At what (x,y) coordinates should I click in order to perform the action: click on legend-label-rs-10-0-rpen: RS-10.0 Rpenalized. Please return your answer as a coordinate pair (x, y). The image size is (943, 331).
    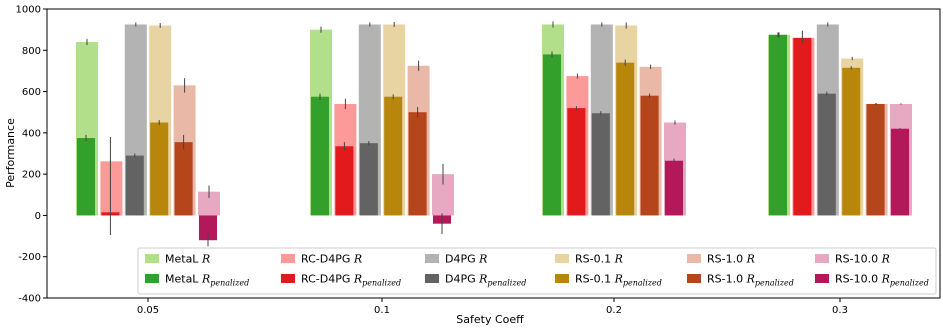
    Looking at the image, I should click on (882, 280).